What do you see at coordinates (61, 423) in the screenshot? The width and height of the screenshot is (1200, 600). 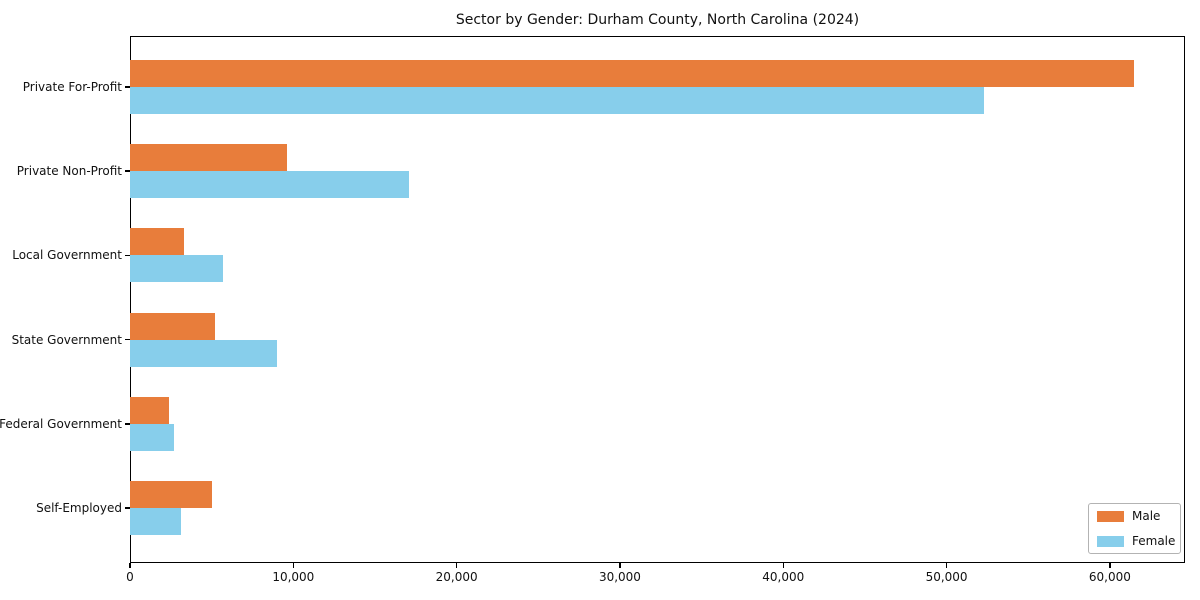 I see `ytick-label-federal-government: Federal Government` at bounding box center [61, 423].